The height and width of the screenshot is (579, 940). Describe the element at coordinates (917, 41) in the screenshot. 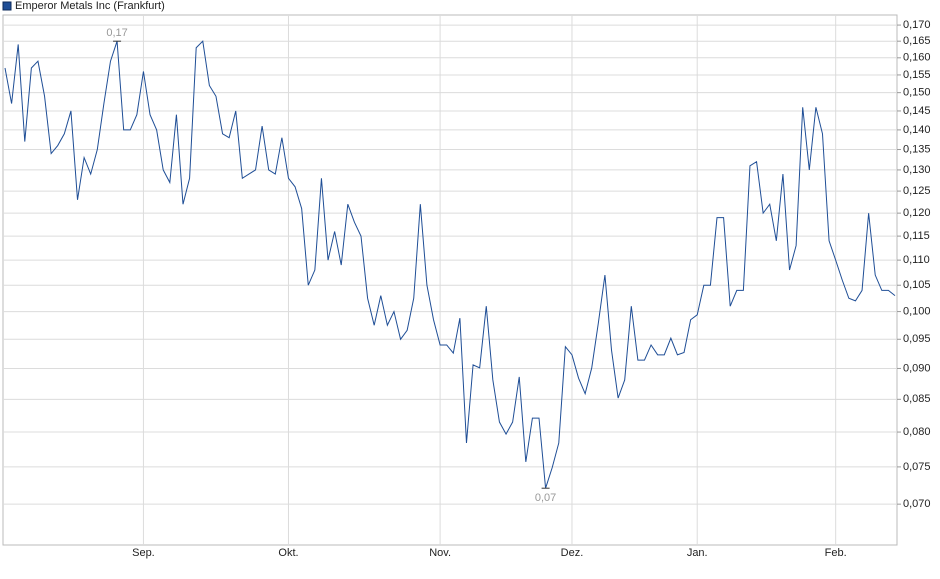

I see `y-tick-label: 0,165` at that location.